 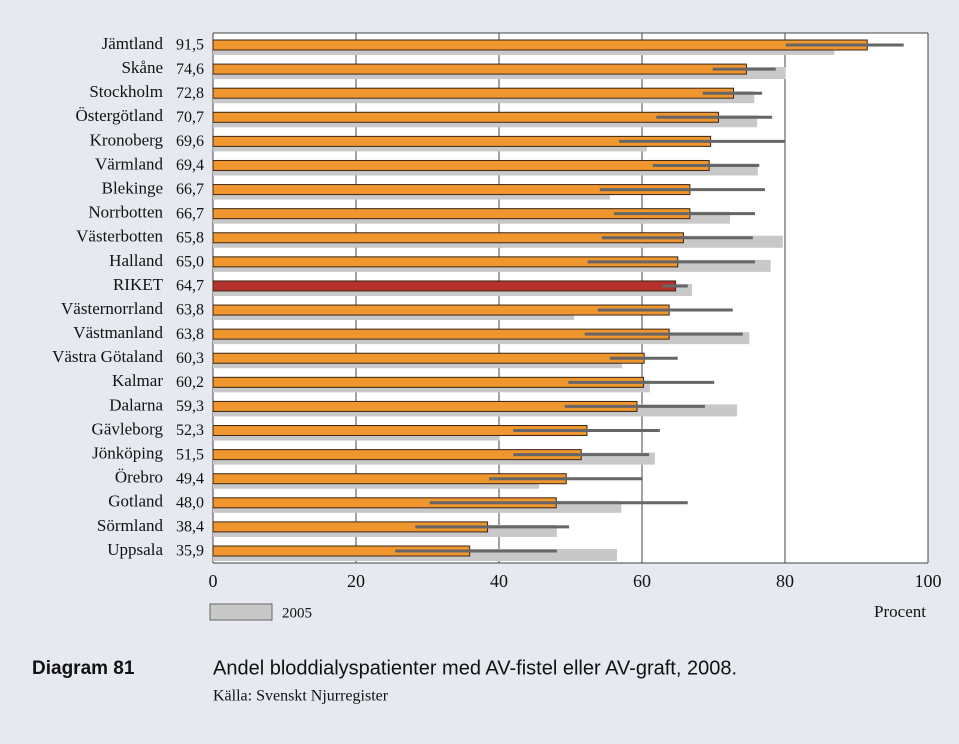 I want to click on legend-label: 2005, so click(x=297, y=613).